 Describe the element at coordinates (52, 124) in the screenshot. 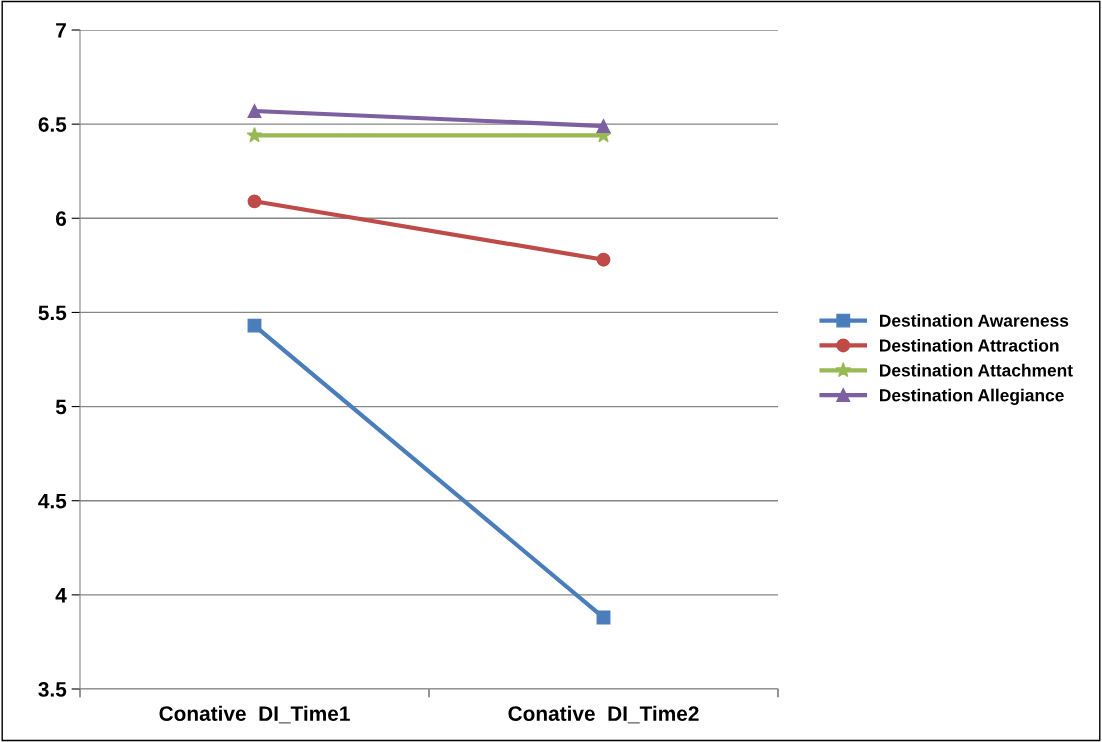

I see `y-tick-label: 6.5` at that location.